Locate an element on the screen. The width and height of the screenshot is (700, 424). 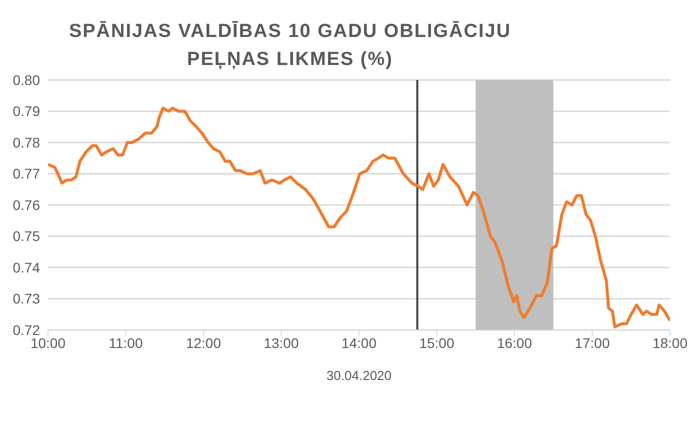
x-tick-label: 16:00 is located at coordinates (514, 342).